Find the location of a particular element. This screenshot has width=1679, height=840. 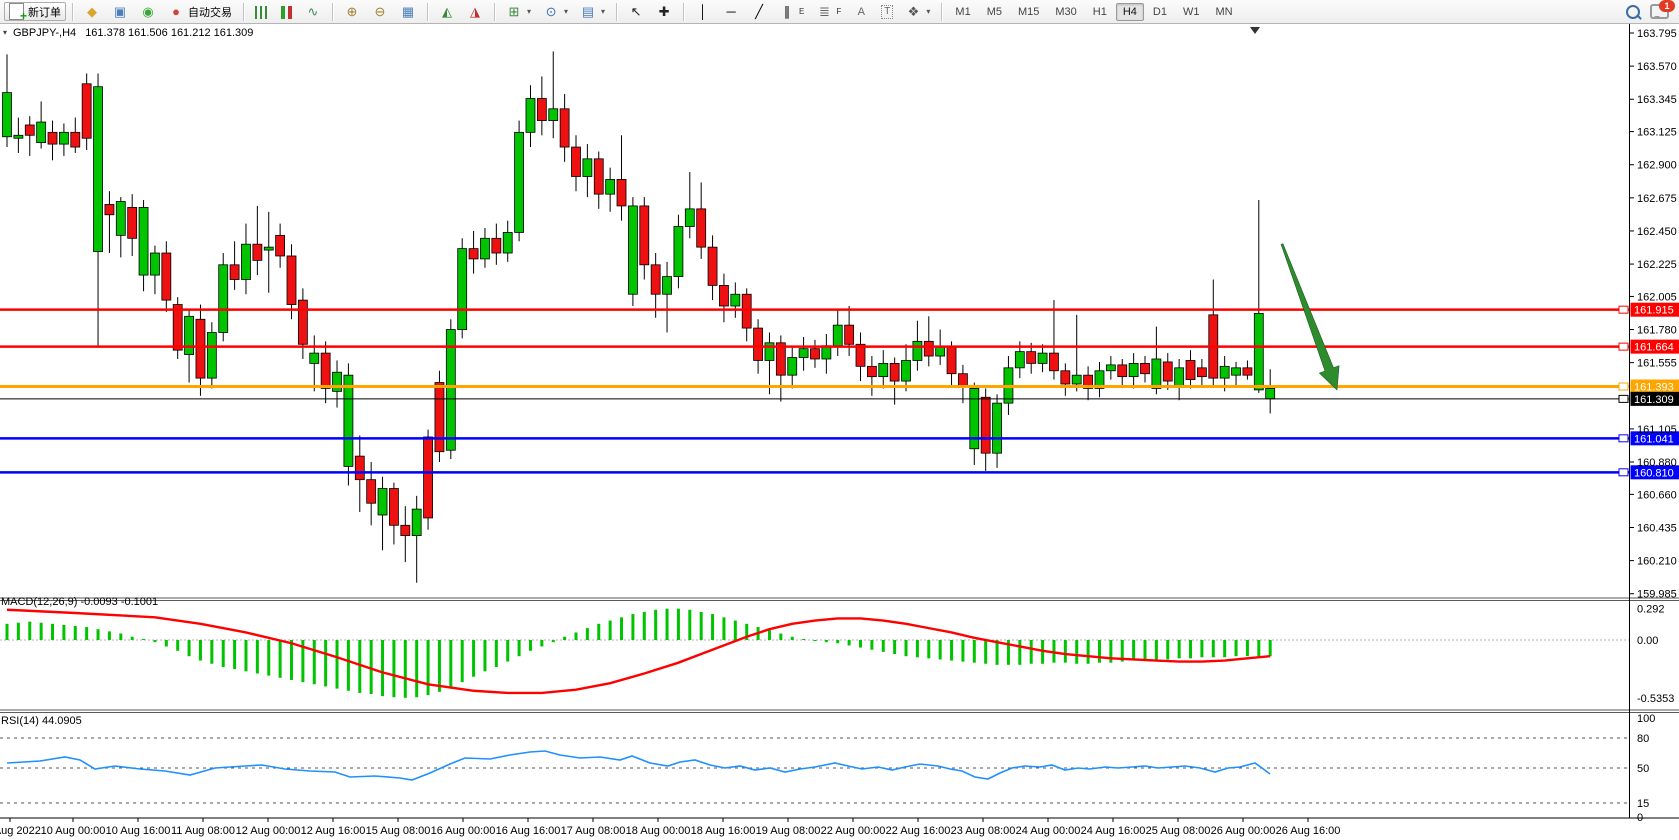

svg-text: 26 Aug 16:00 is located at coordinates (1308, 831).